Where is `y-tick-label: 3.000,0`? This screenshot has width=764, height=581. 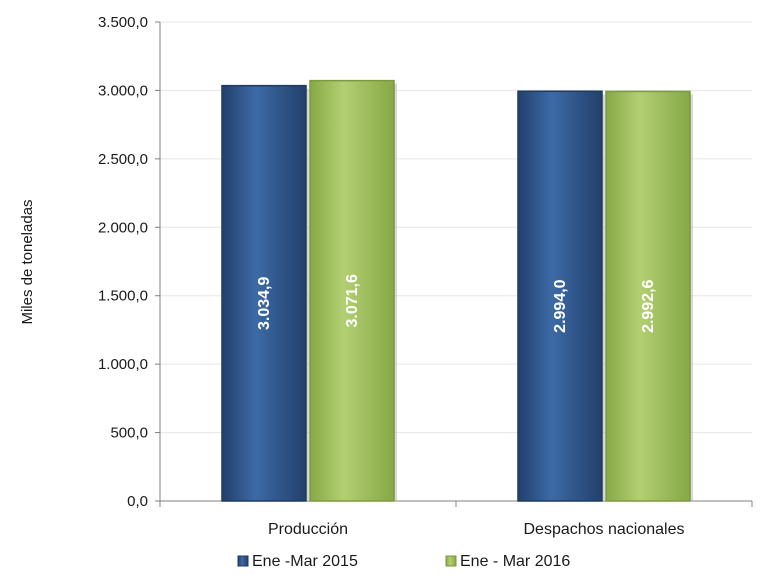
y-tick-label: 3.000,0 is located at coordinates (123, 90).